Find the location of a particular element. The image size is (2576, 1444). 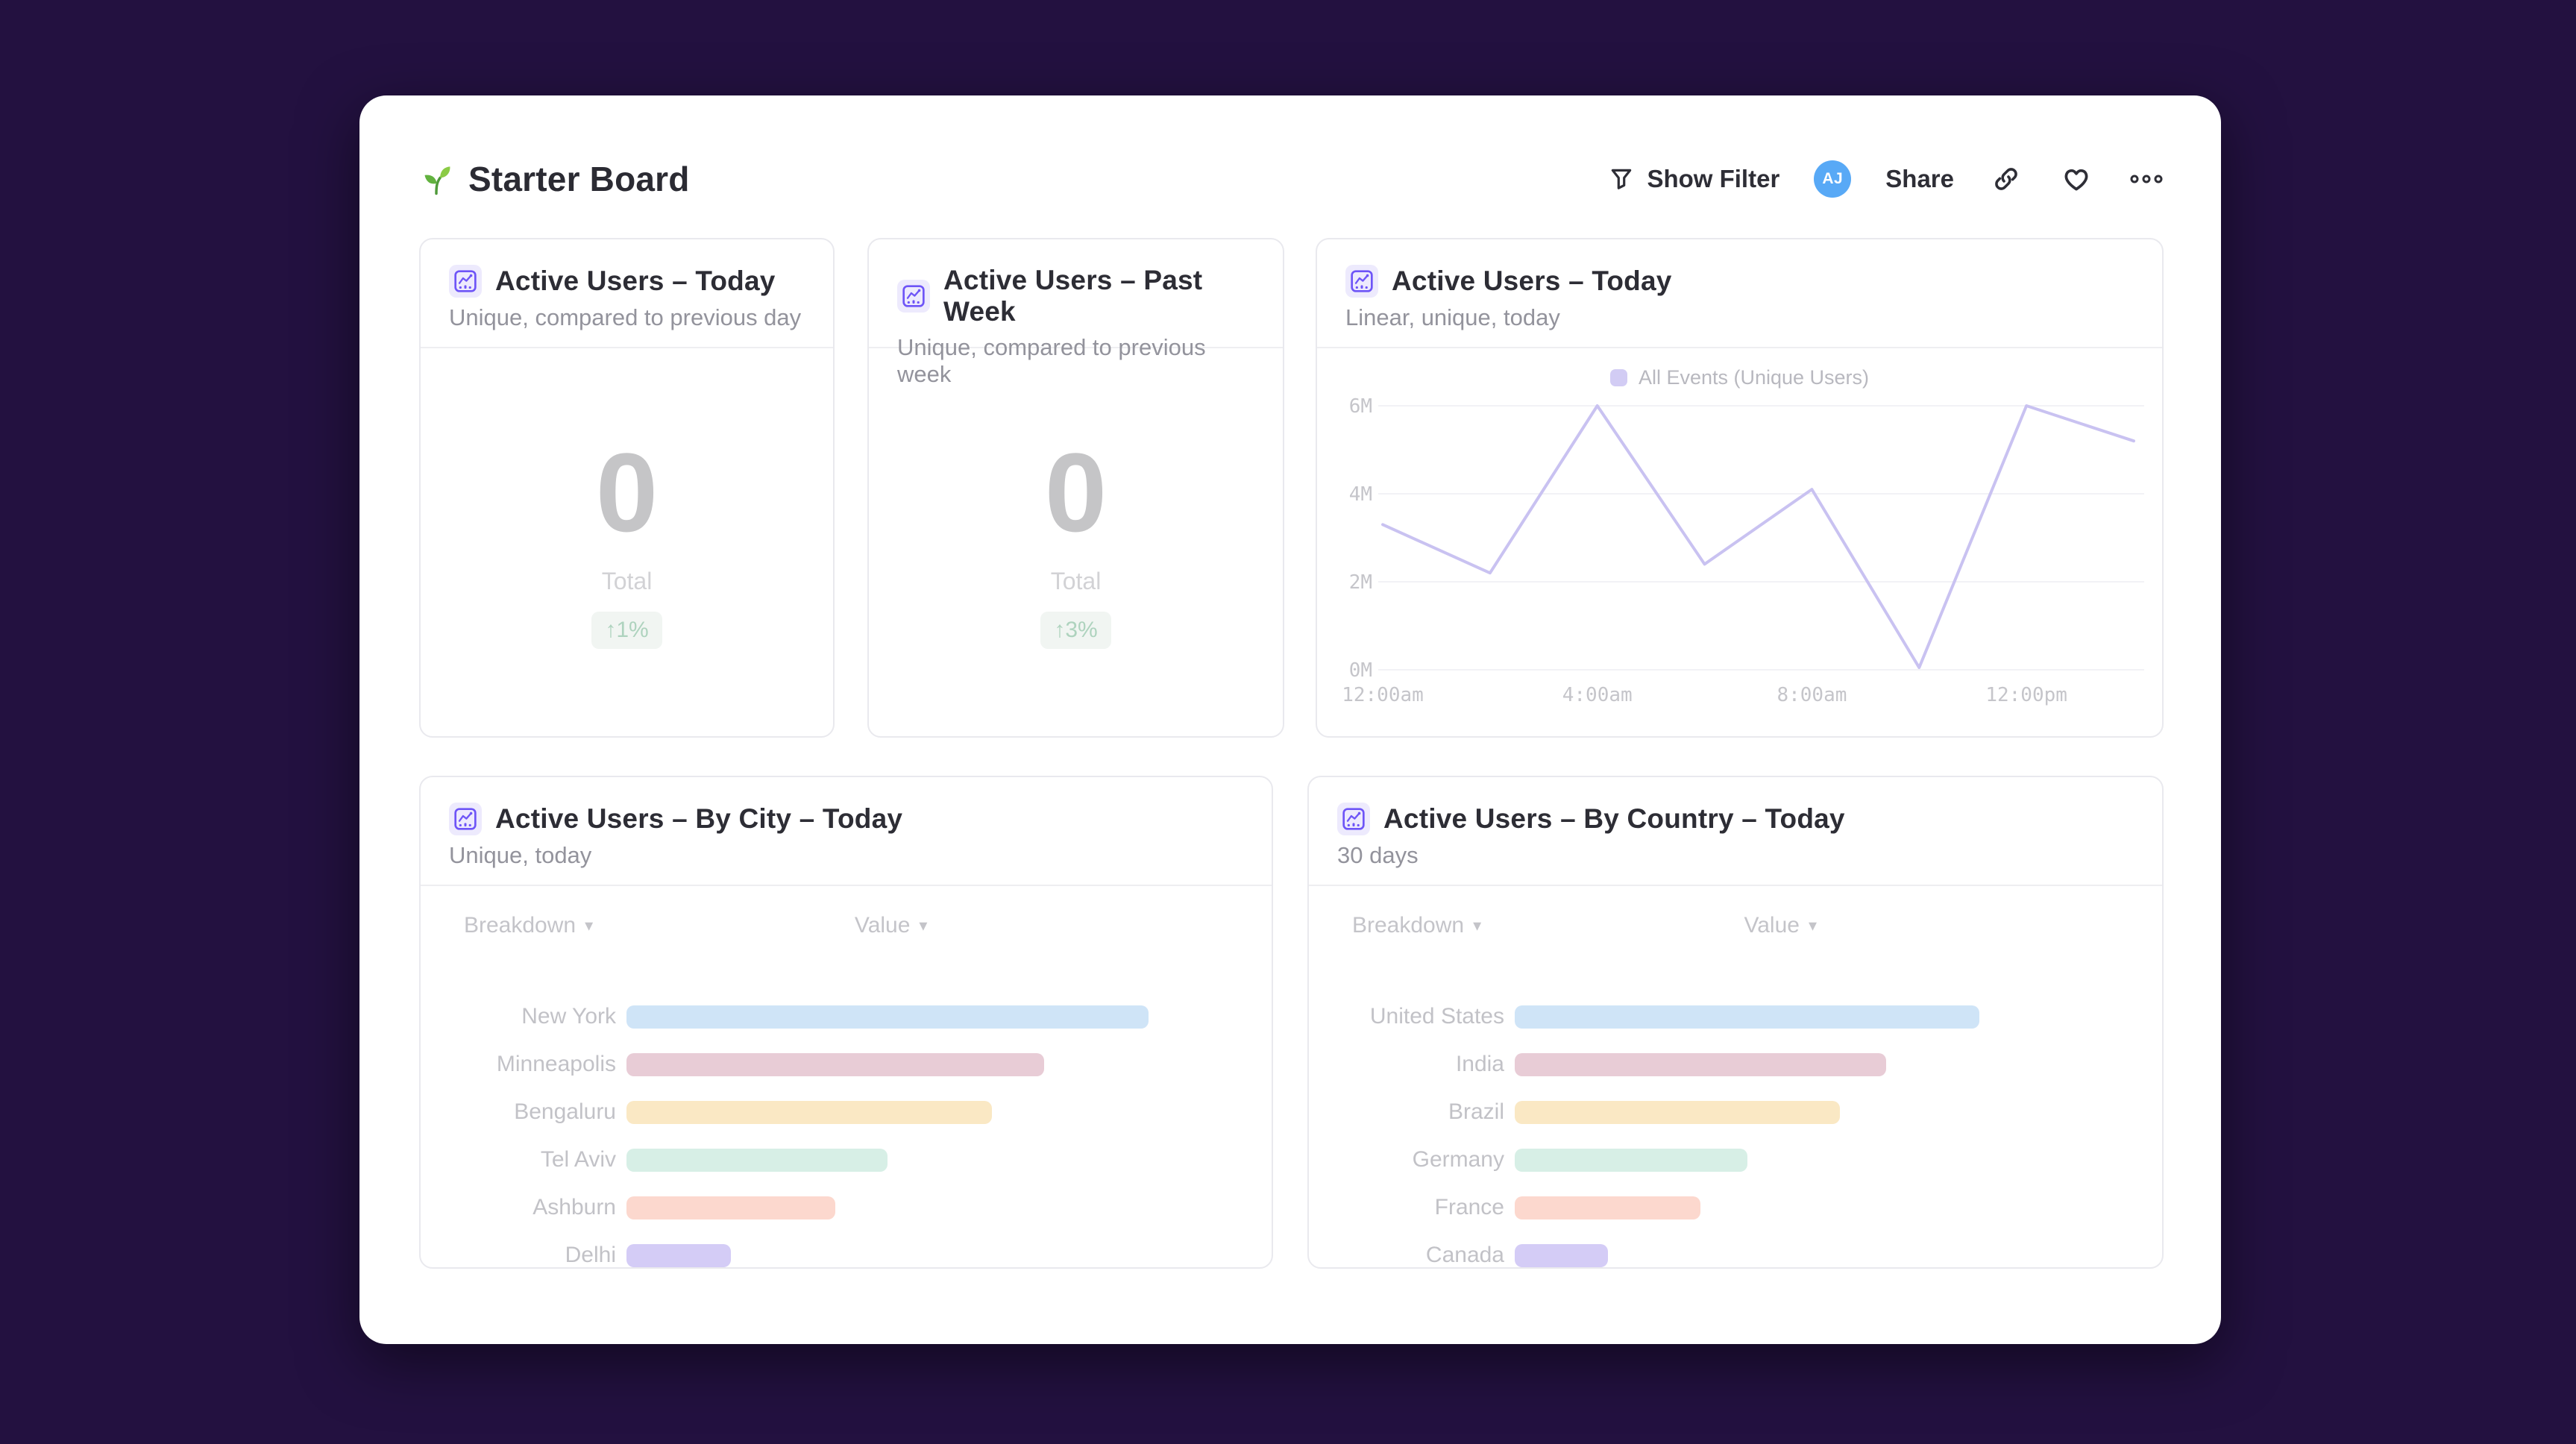

favorite-button is located at coordinates (2076, 179).